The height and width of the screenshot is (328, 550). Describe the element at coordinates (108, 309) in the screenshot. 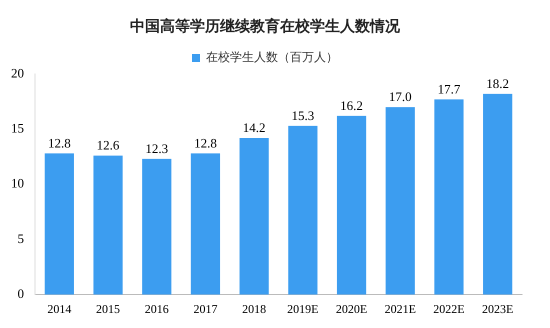

I see `x-tick-label: 2015` at that location.